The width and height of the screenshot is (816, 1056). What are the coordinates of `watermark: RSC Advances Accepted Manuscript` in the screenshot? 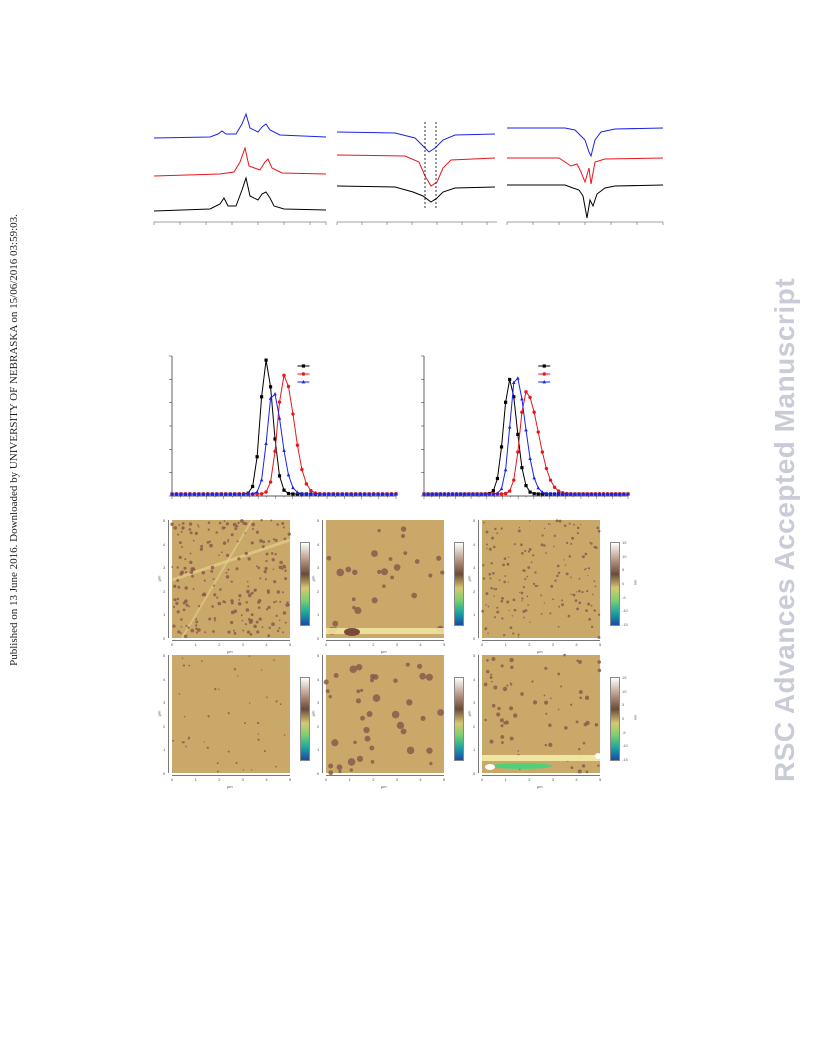 It's located at (785, 530).